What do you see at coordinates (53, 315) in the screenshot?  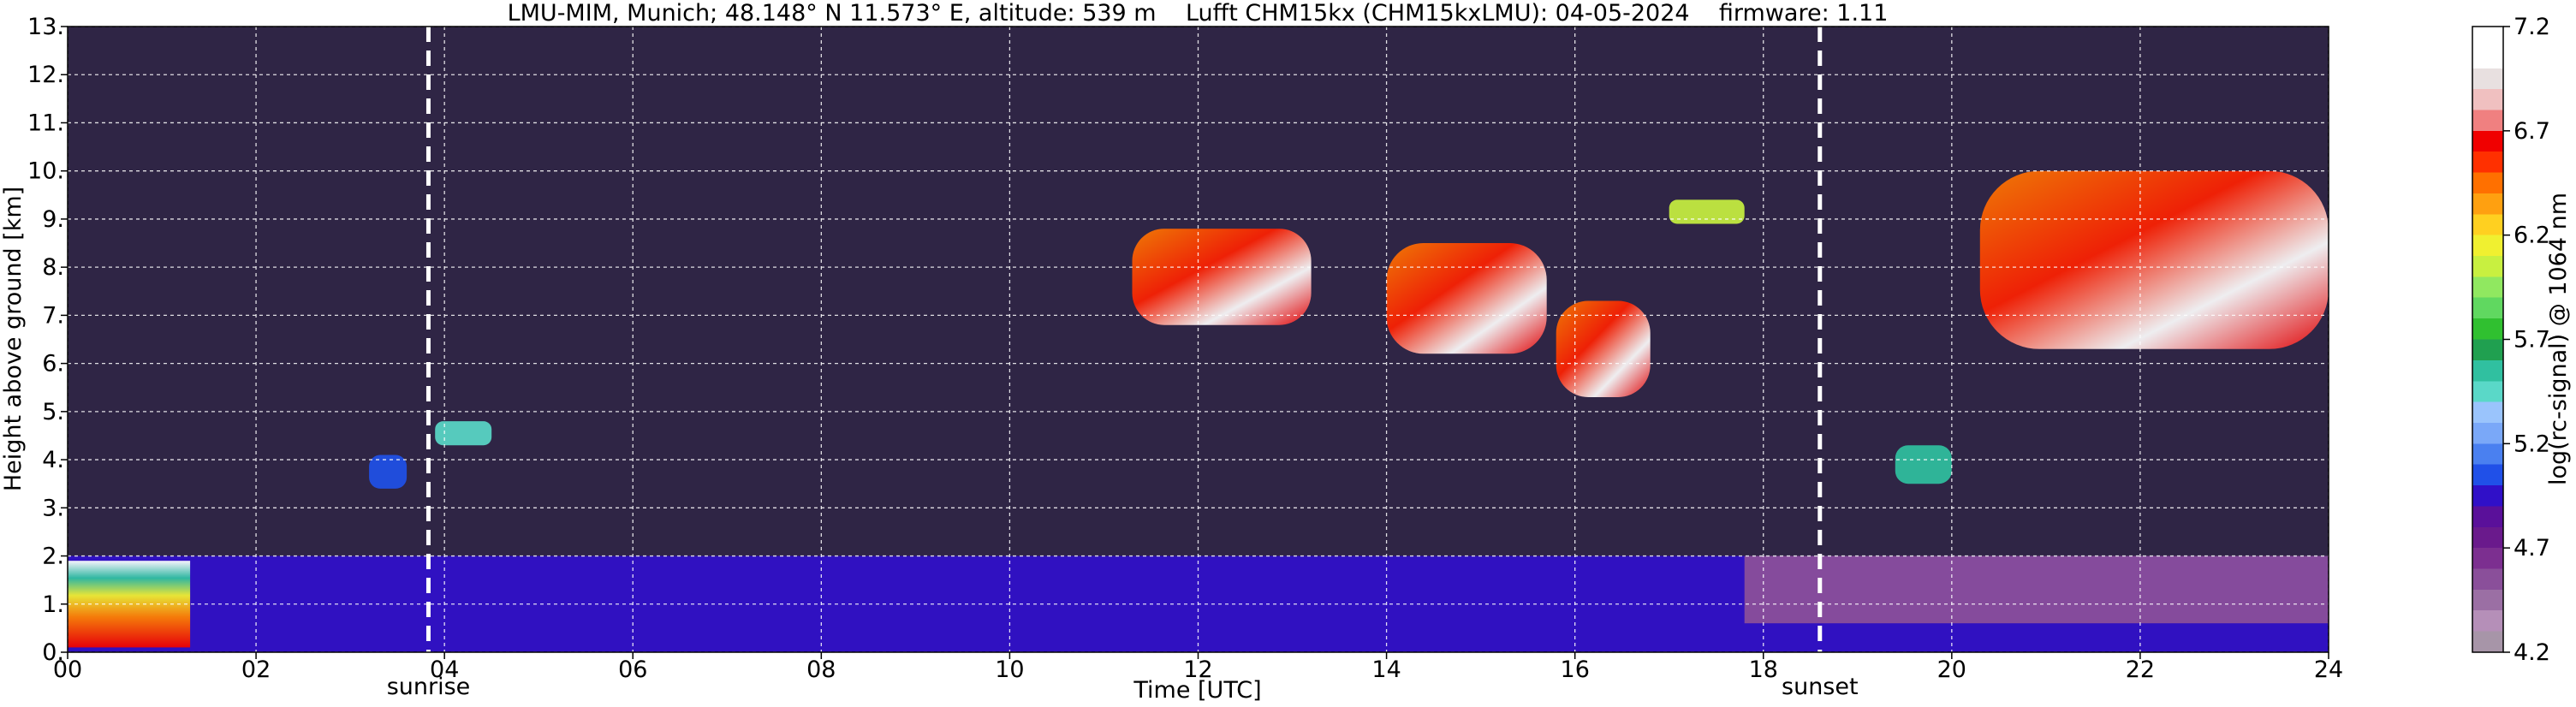 I see `y-tick-label: 7.` at bounding box center [53, 315].